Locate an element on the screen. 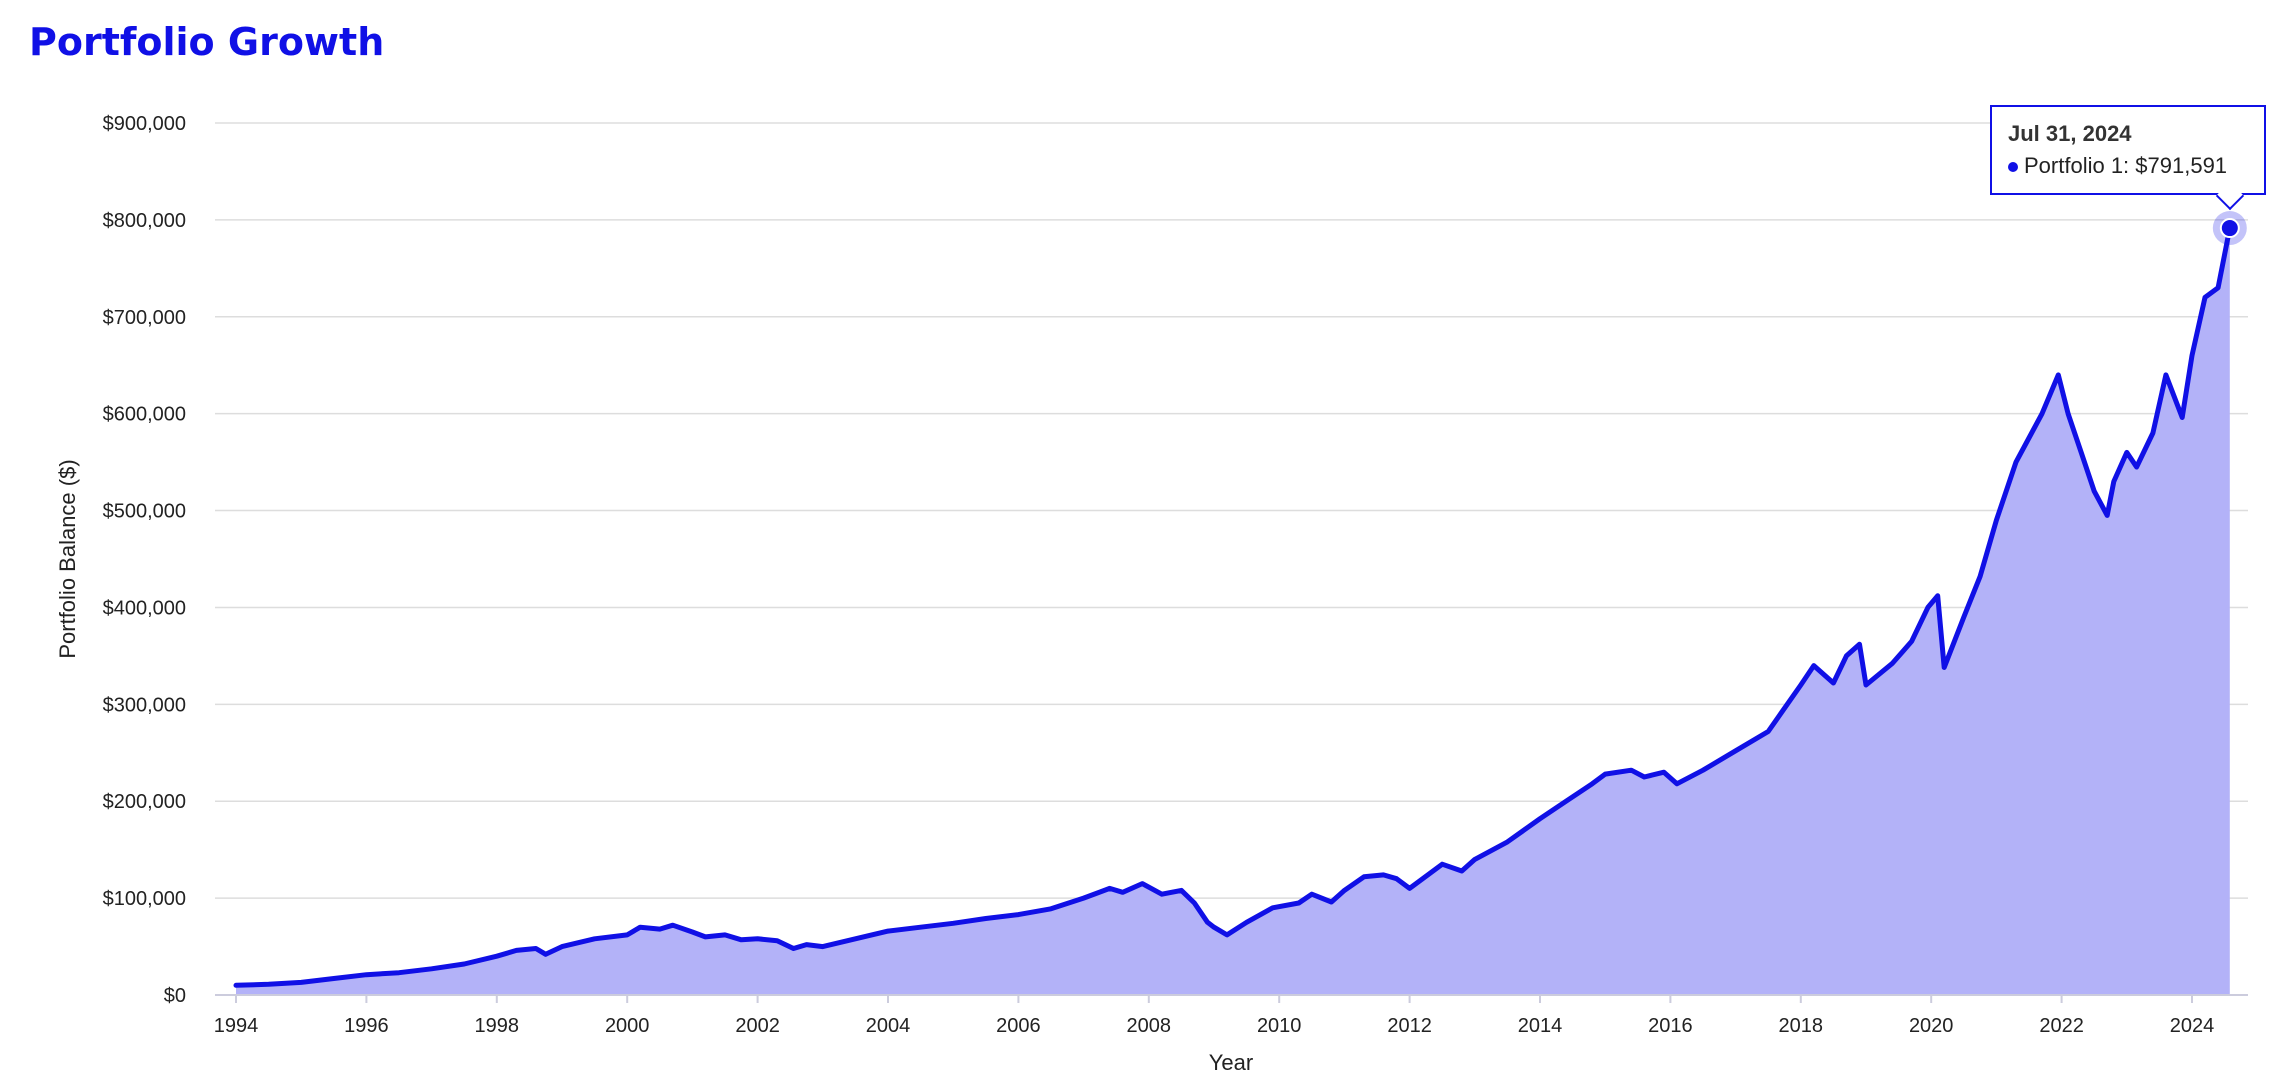 The width and height of the screenshot is (2288, 1092). y-tick-label: $900,000 is located at coordinates (144, 124).